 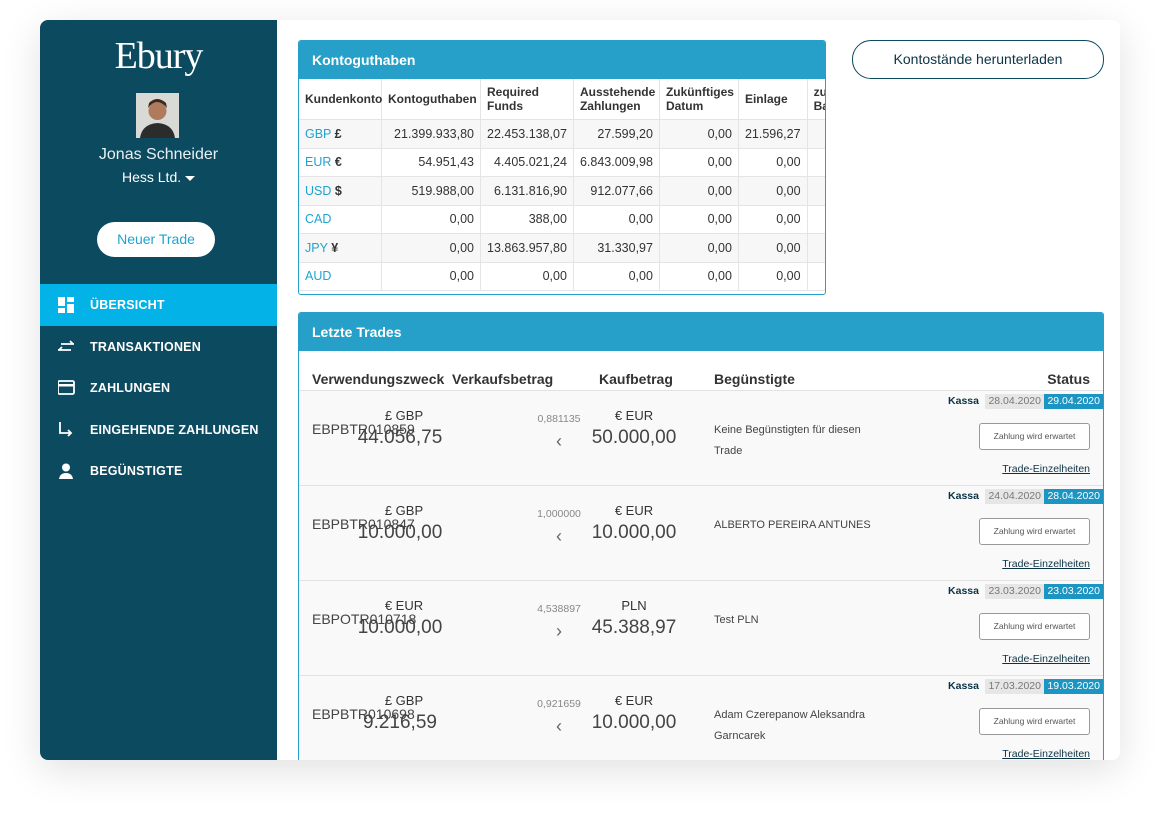 What do you see at coordinates (158, 154) in the screenshot?
I see `user-name: Jonas Schneider` at bounding box center [158, 154].